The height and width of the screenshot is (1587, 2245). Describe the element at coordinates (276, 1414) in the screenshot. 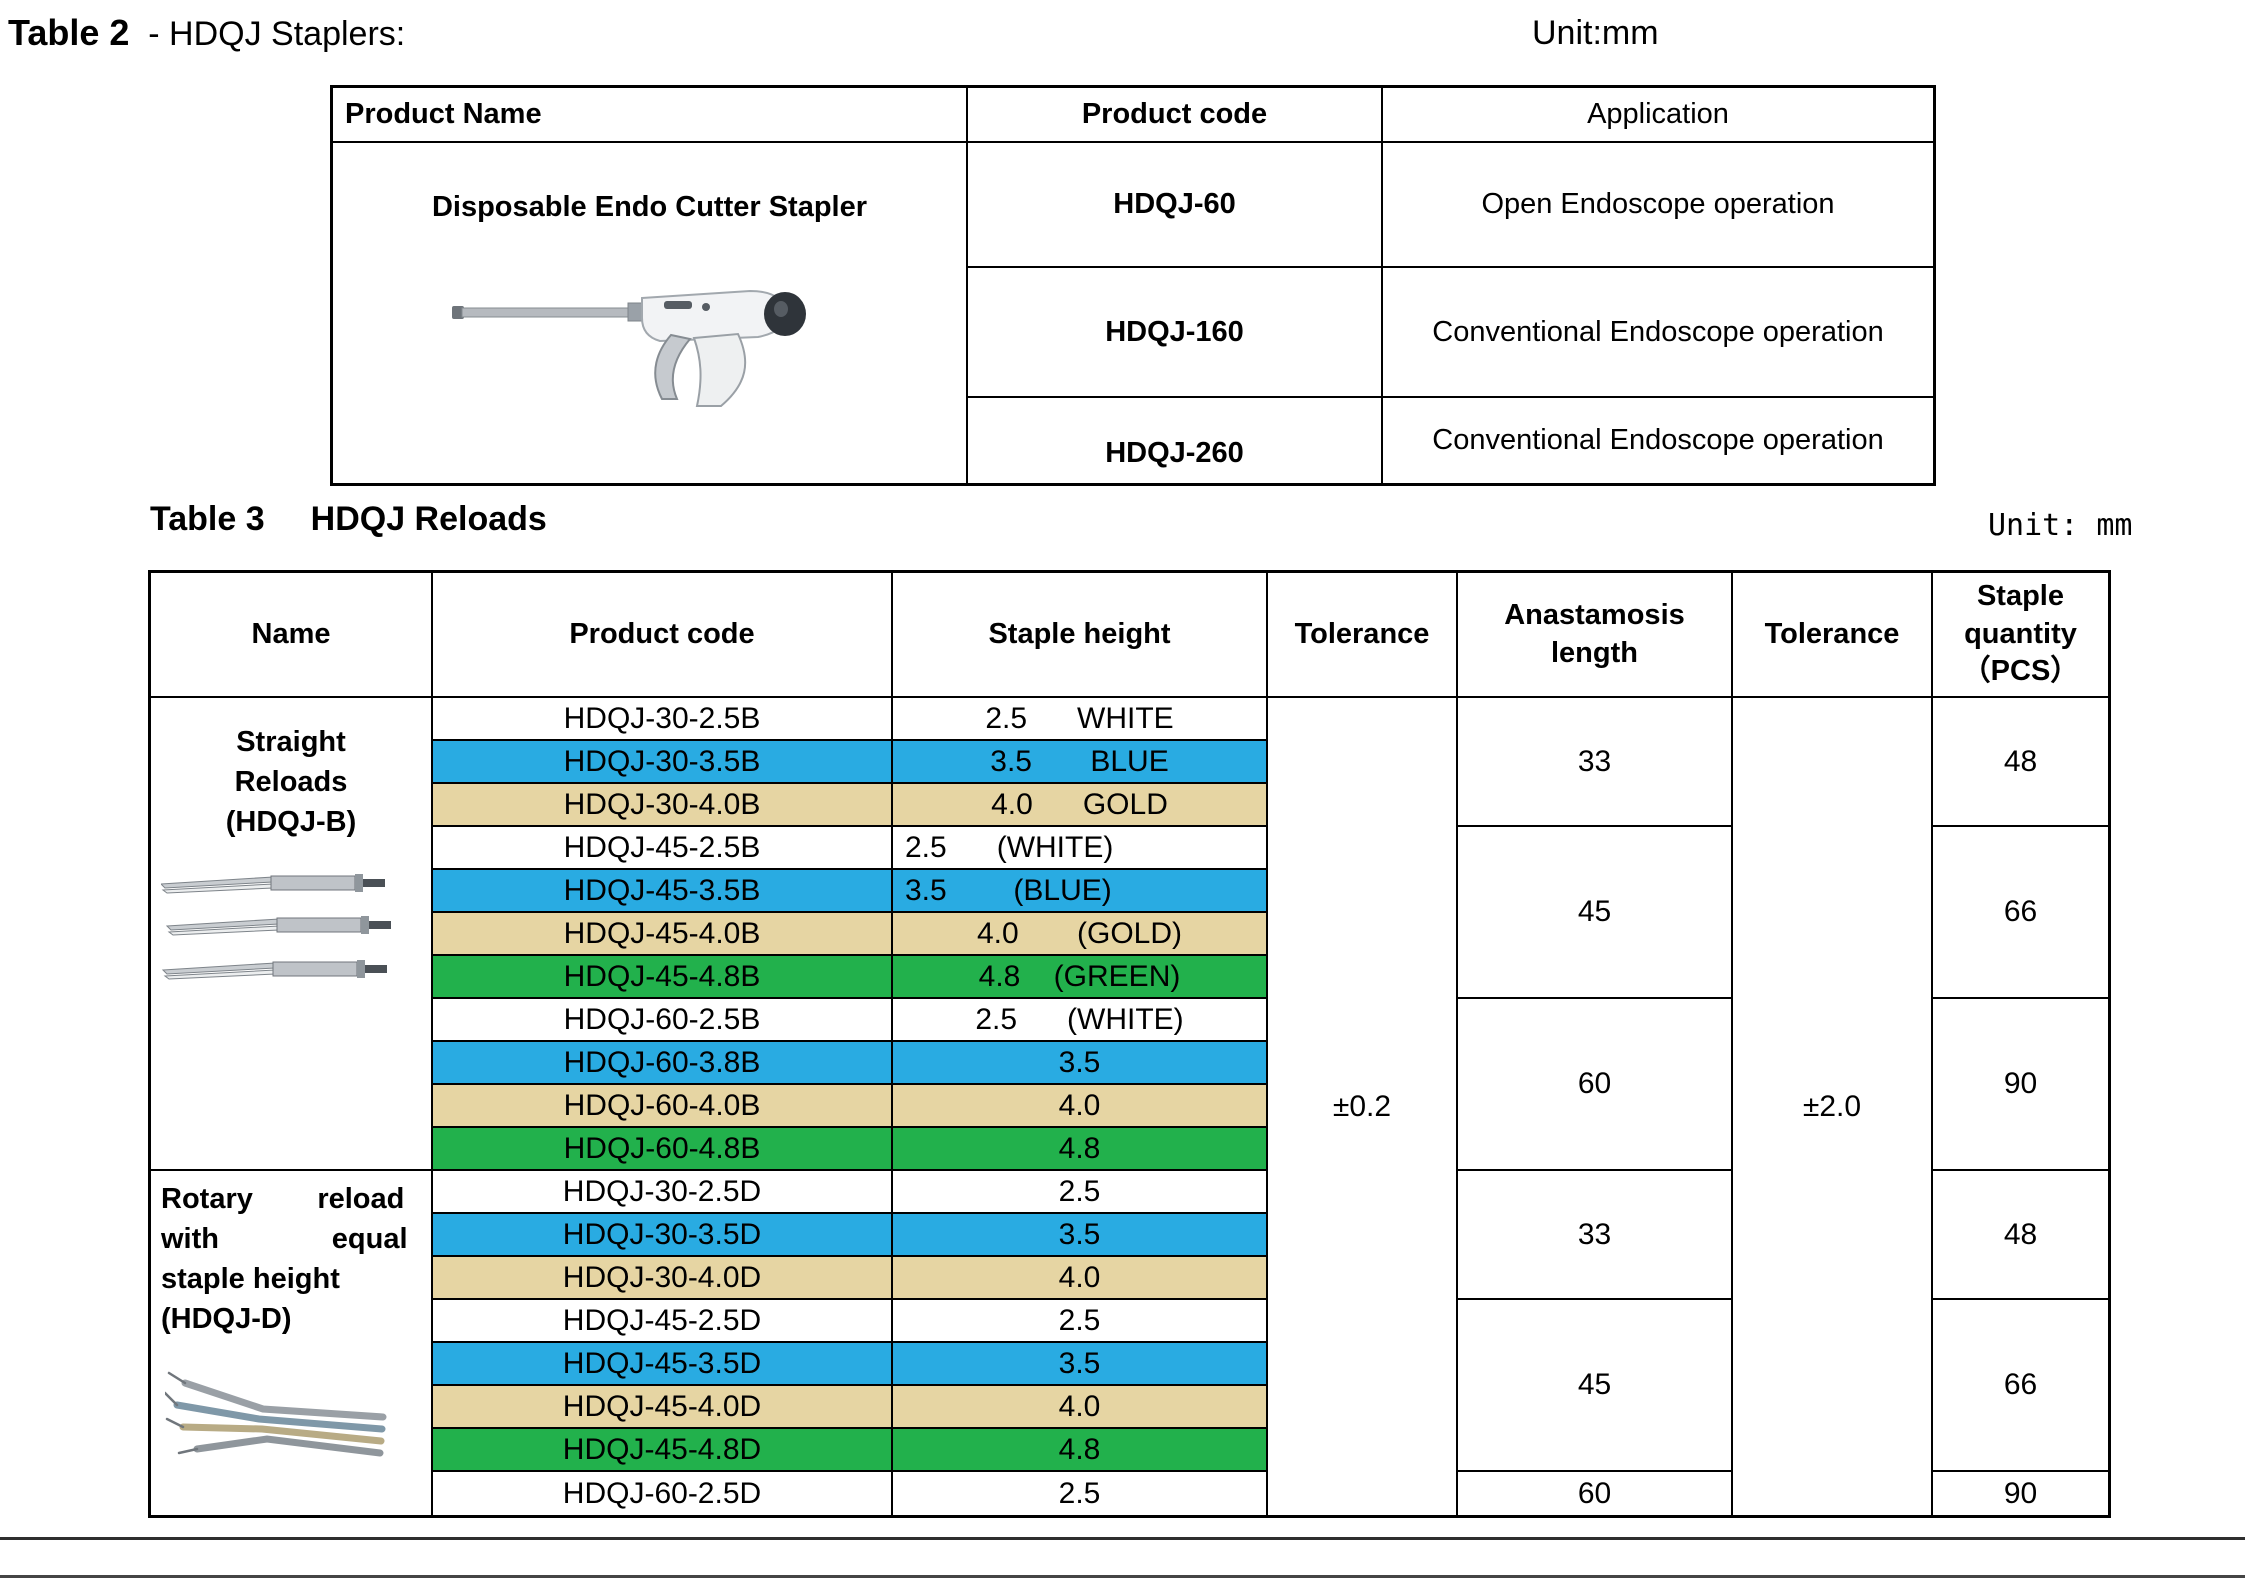

I see `rotary-reloads-image` at that location.